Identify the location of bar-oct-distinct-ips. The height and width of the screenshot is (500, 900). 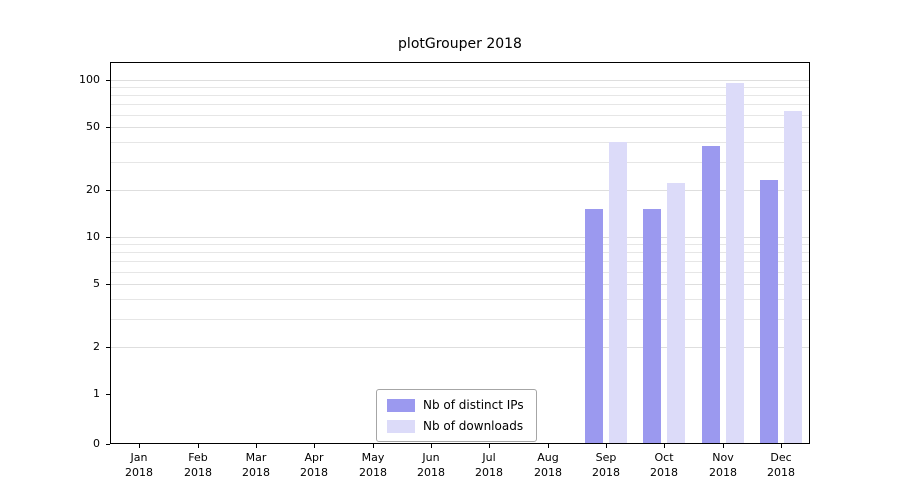
(652, 326).